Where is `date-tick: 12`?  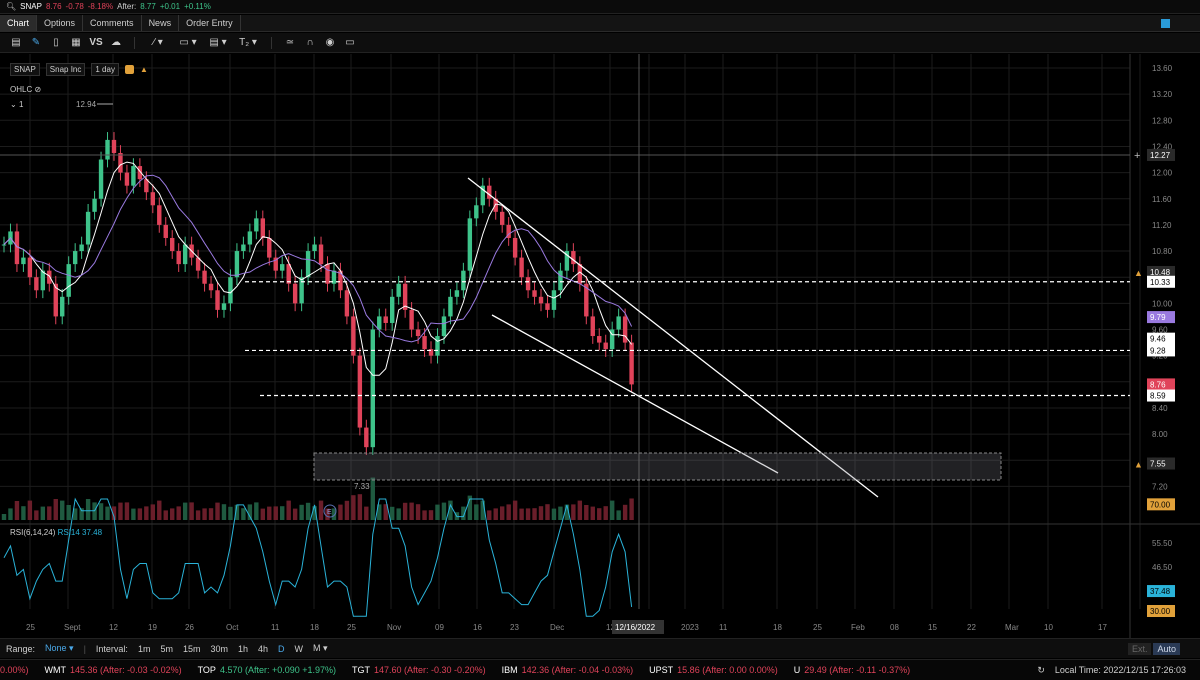 date-tick: 12 is located at coordinates (113, 627).